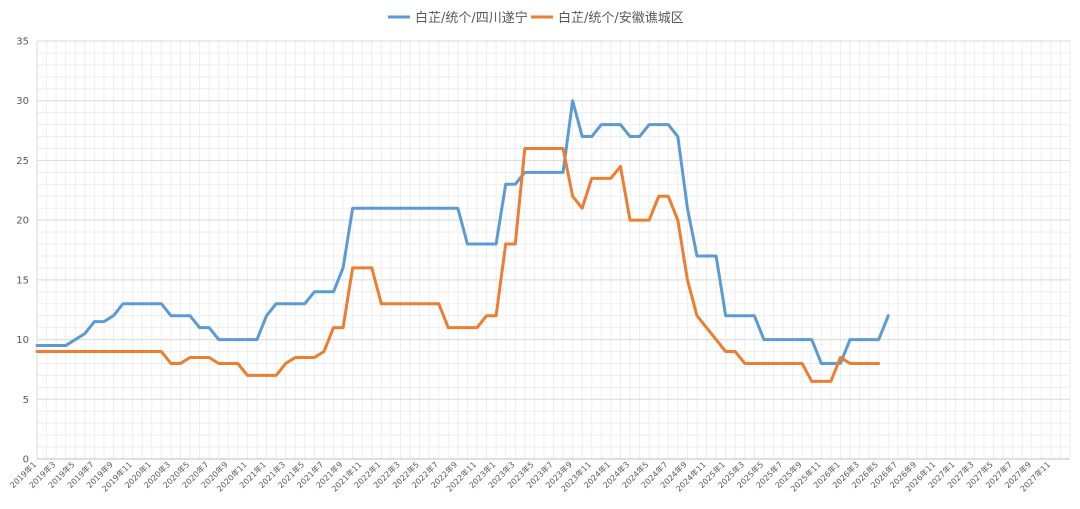 The height and width of the screenshot is (509, 1080). I want to click on y-tick-label: 10, so click(22, 340).